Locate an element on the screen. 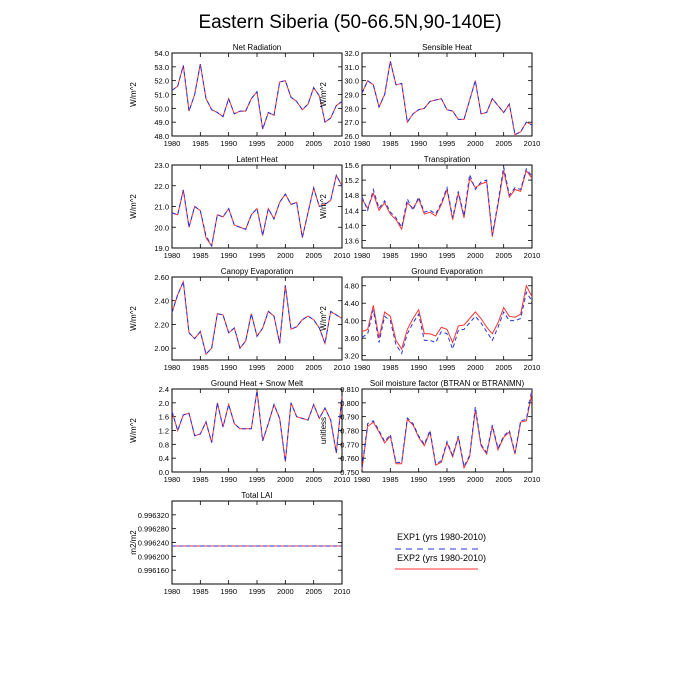  chart-3-ytick-label: 14.4 is located at coordinates (351, 210).